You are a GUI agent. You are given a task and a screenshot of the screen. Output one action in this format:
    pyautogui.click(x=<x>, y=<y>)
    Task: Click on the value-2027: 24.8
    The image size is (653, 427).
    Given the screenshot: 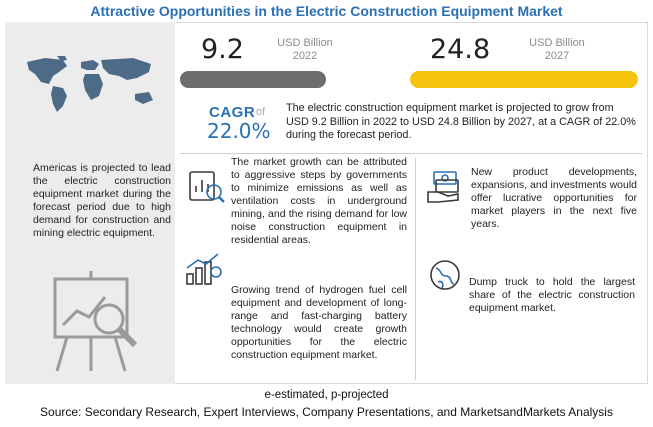 What is the action you would take?
    pyautogui.click(x=460, y=49)
    